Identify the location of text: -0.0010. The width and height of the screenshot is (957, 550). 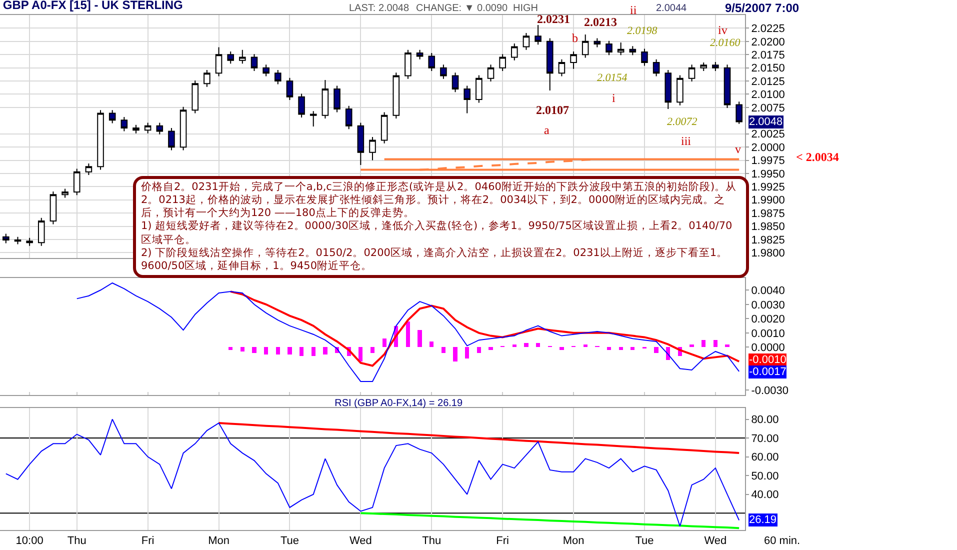
(767, 360).